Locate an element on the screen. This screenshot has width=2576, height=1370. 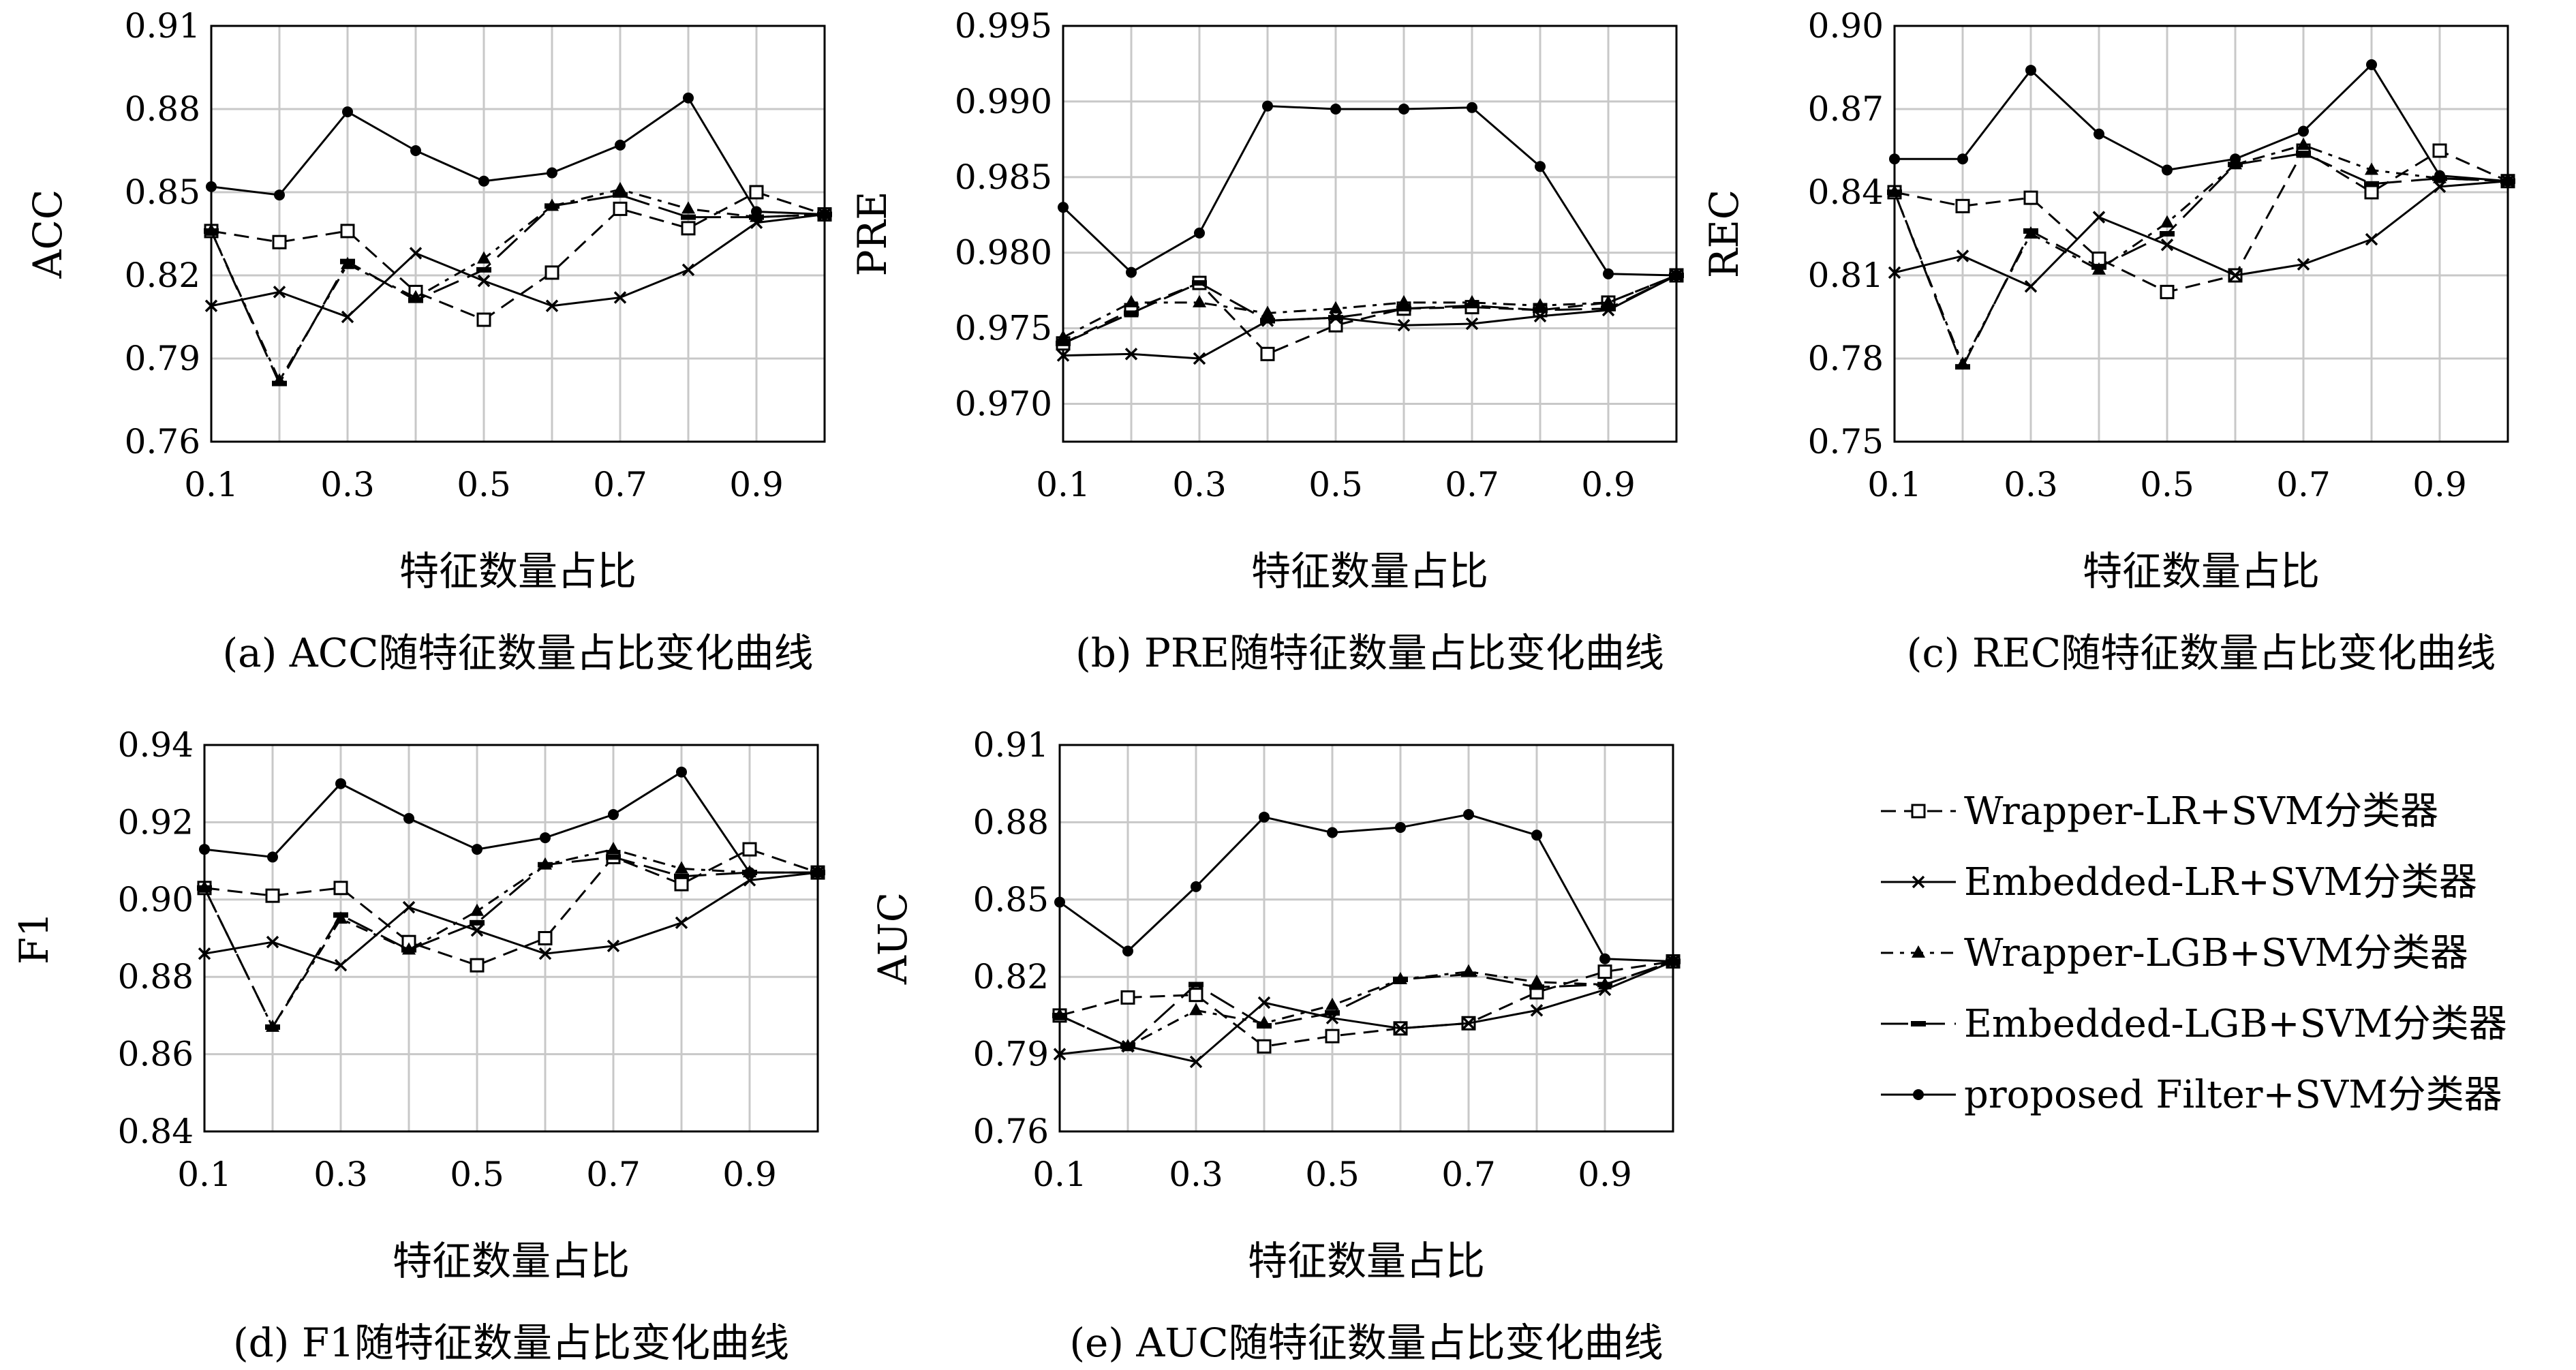
chart-caption: (a) ACC随特征数量占比变化曲线 is located at coordinates (518, 653).